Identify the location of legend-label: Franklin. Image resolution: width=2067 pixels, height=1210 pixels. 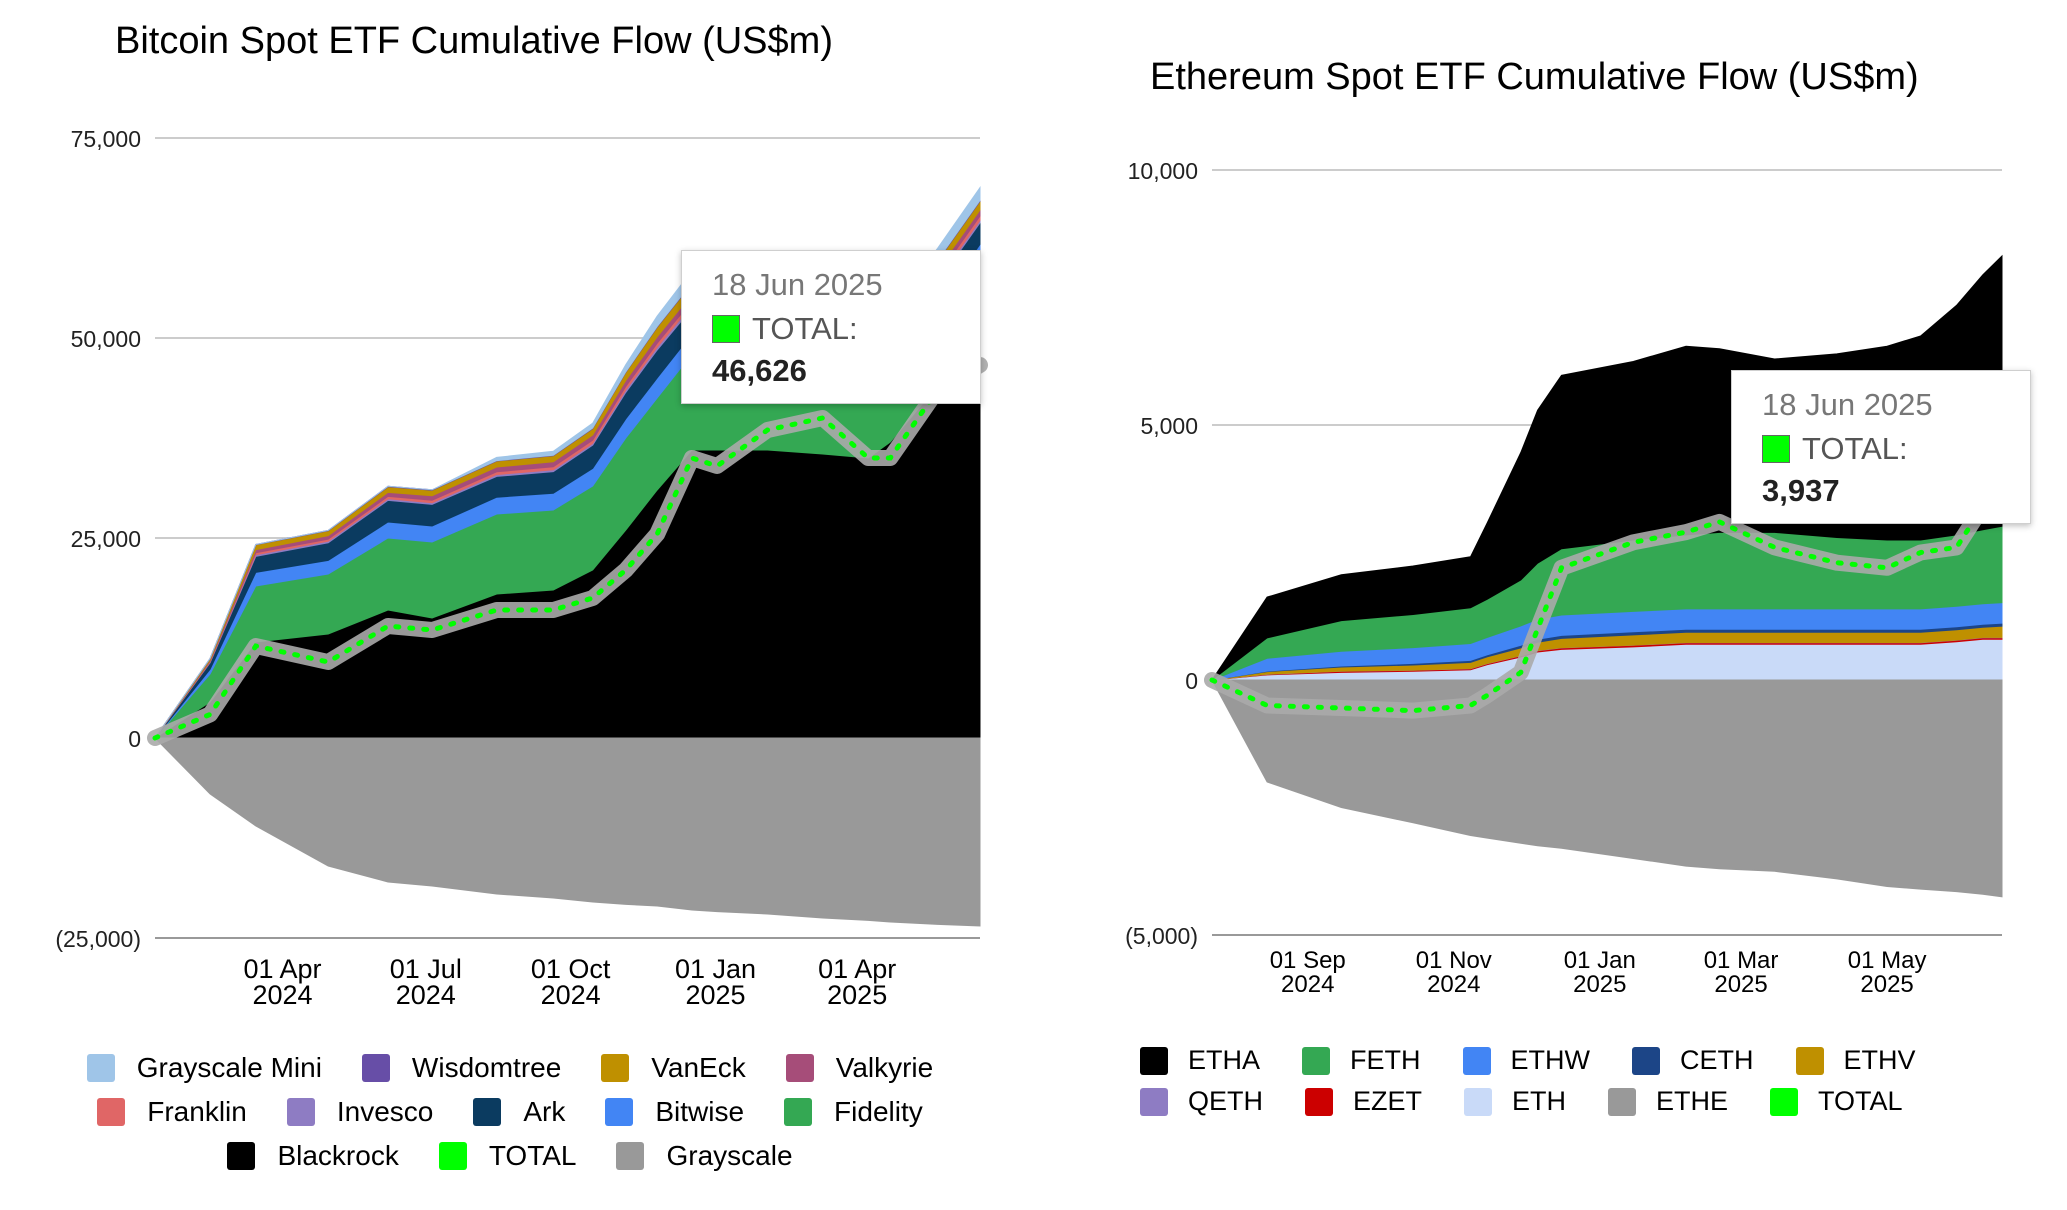
(197, 1111).